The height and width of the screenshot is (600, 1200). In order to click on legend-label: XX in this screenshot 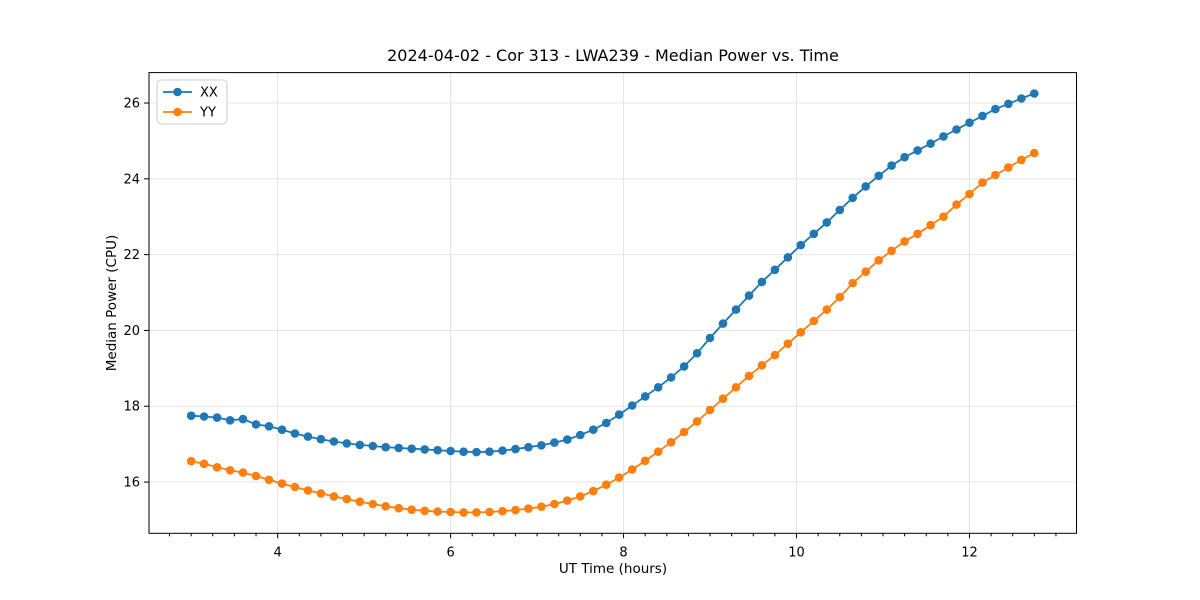, I will do `click(209, 93)`.